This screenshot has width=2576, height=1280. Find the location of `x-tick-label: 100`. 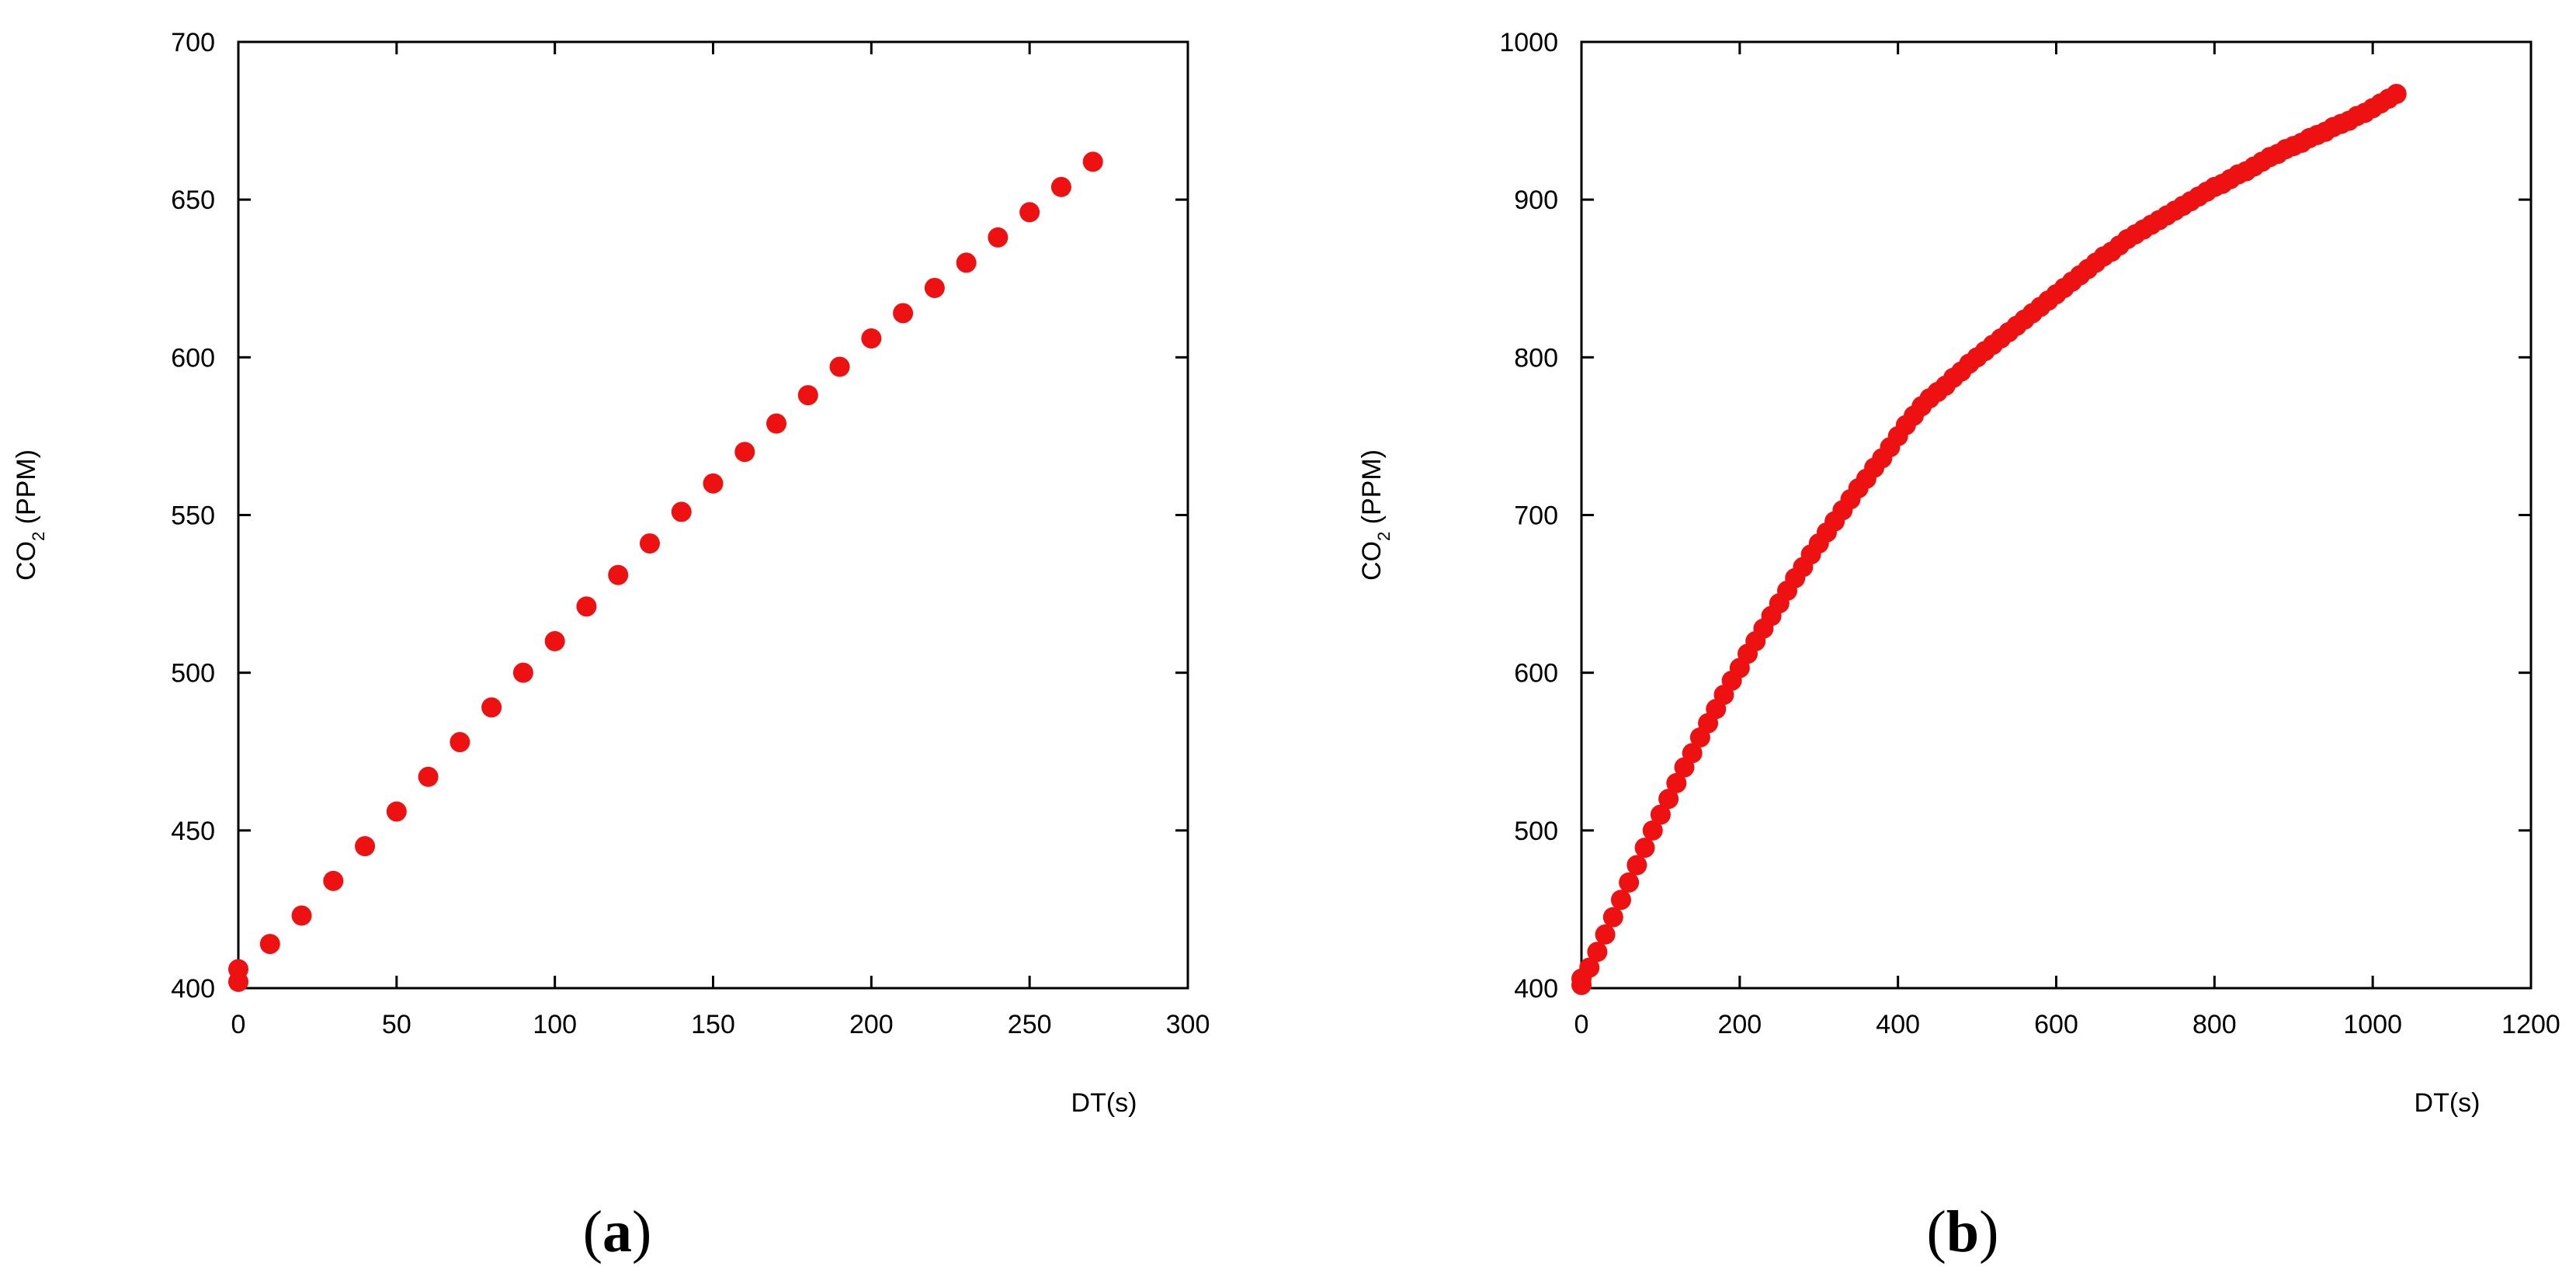

x-tick-label: 100 is located at coordinates (555, 1025).